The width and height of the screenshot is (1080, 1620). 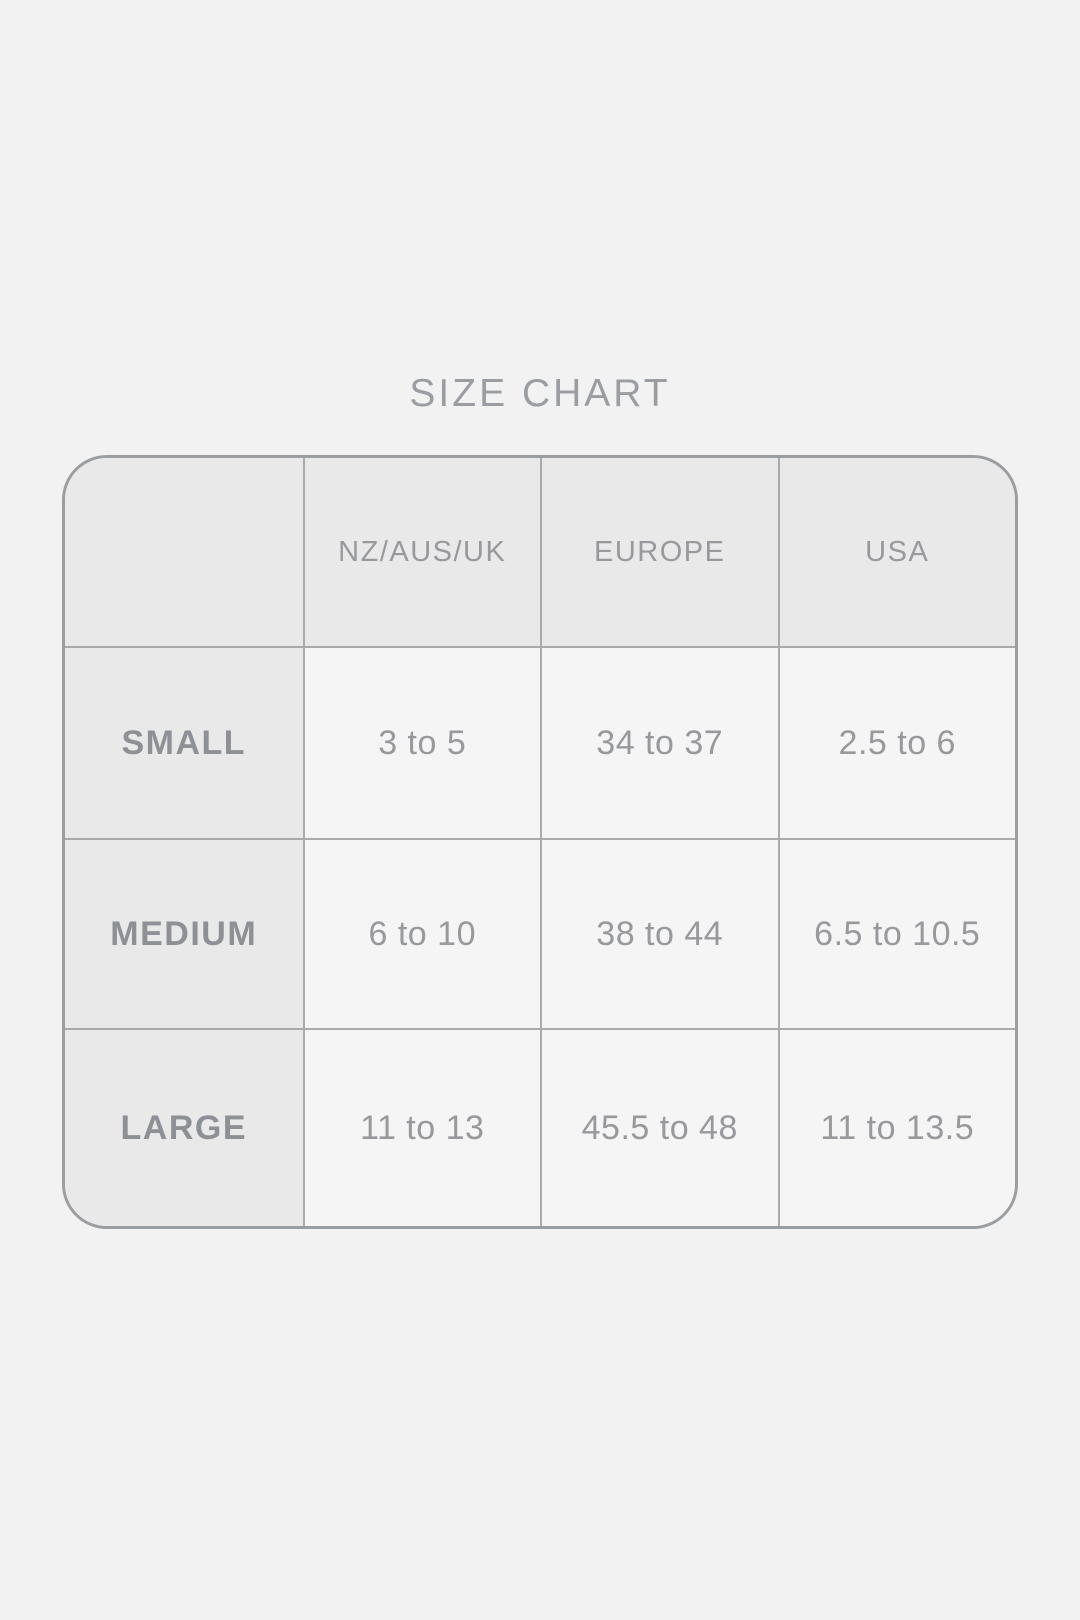 I want to click on cell-large-usa: 11 to 13.5, so click(x=896, y=1127).